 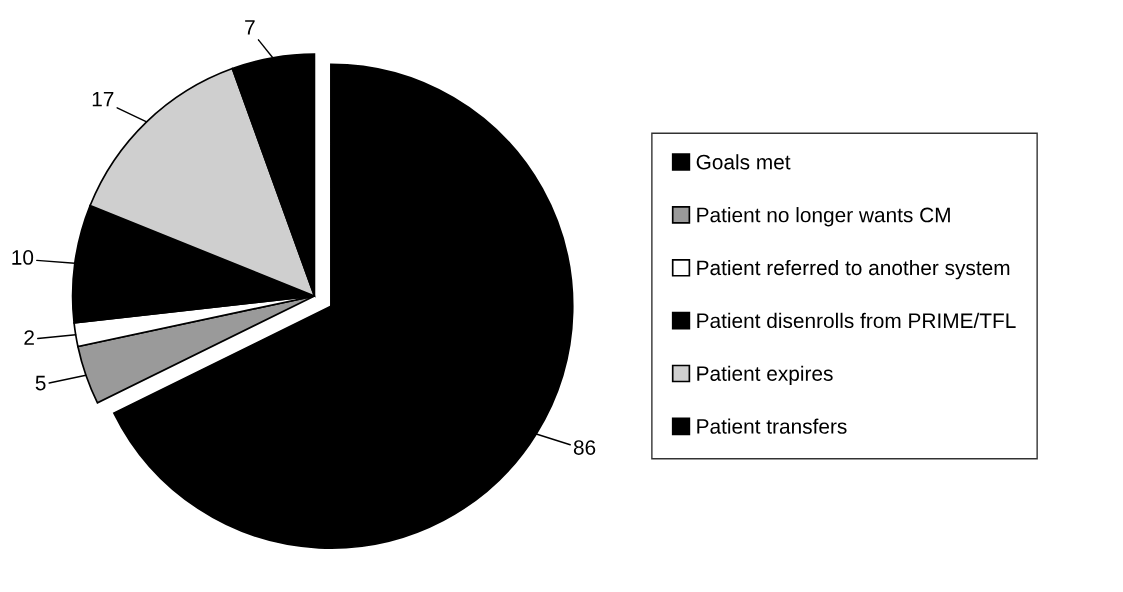 What do you see at coordinates (856, 320) in the screenshot?
I see `legend-label: Patient disenrolls from PRIME/TFL` at bounding box center [856, 320].